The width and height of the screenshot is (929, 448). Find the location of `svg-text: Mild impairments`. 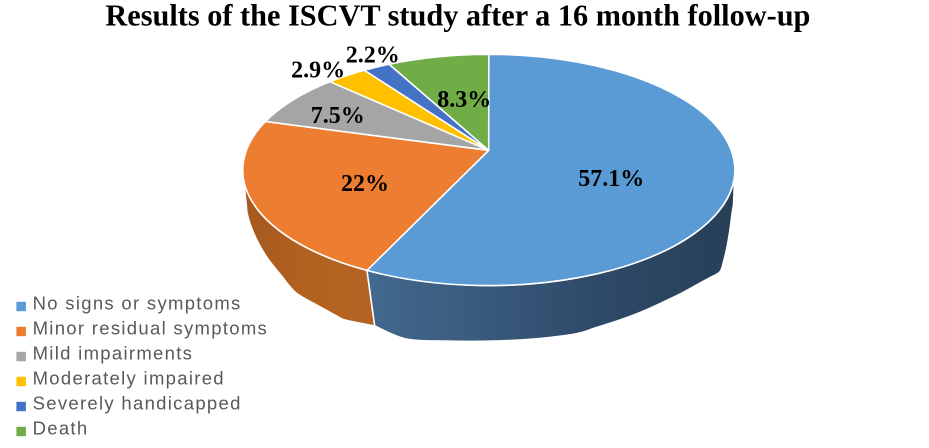

svg-text: Mild impairments is located at coordinates (113, 353).